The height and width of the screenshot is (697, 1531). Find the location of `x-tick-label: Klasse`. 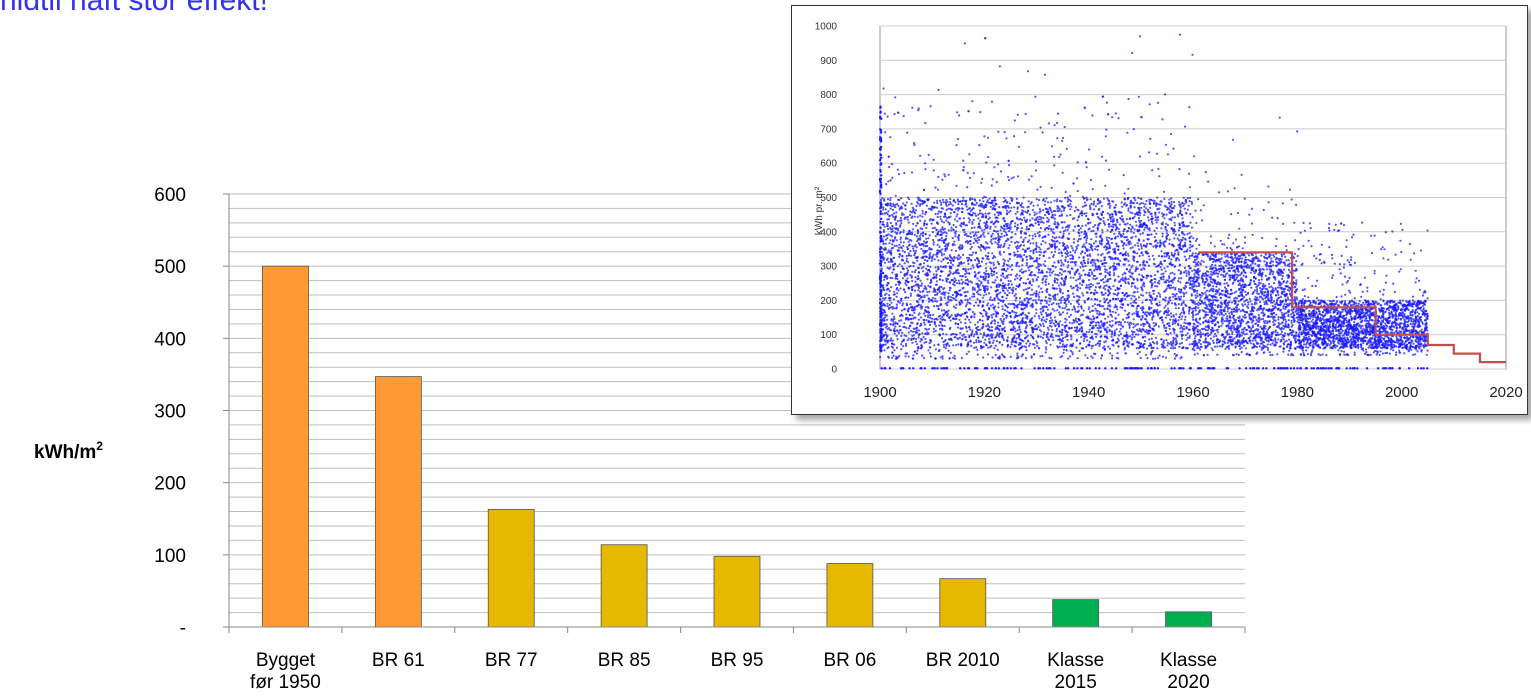

x-tick-label: Klasse is located at coordinates (1188, 660).